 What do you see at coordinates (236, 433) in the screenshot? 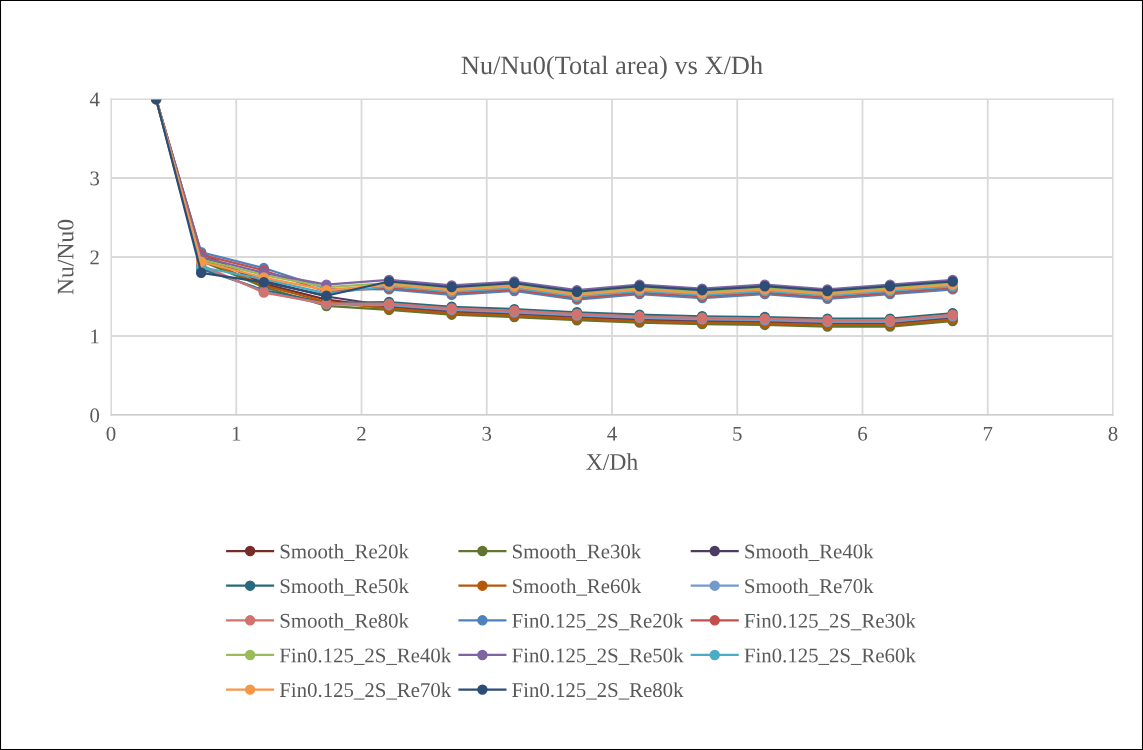
I see `x-tick-label: 1` at bounding box center [236, 433].